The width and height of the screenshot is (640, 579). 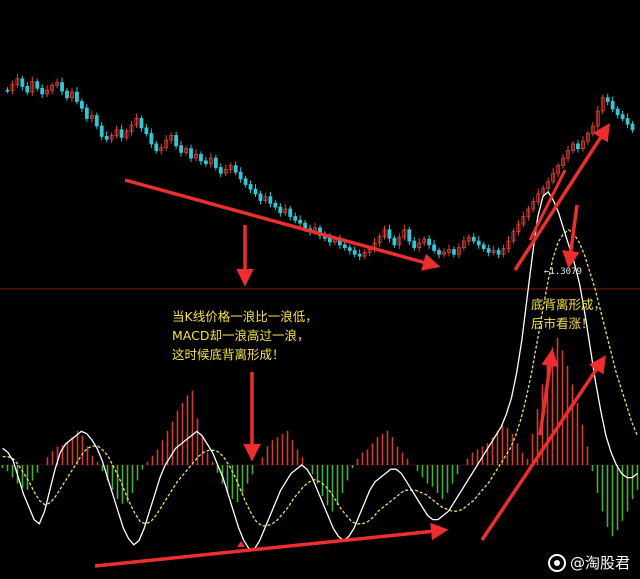 What do you see at coordinates (569, 314) in the screenshot?
I see `right-divergence-note: 底背离形成， 后市看涨！` at bounding box center [569, 314].